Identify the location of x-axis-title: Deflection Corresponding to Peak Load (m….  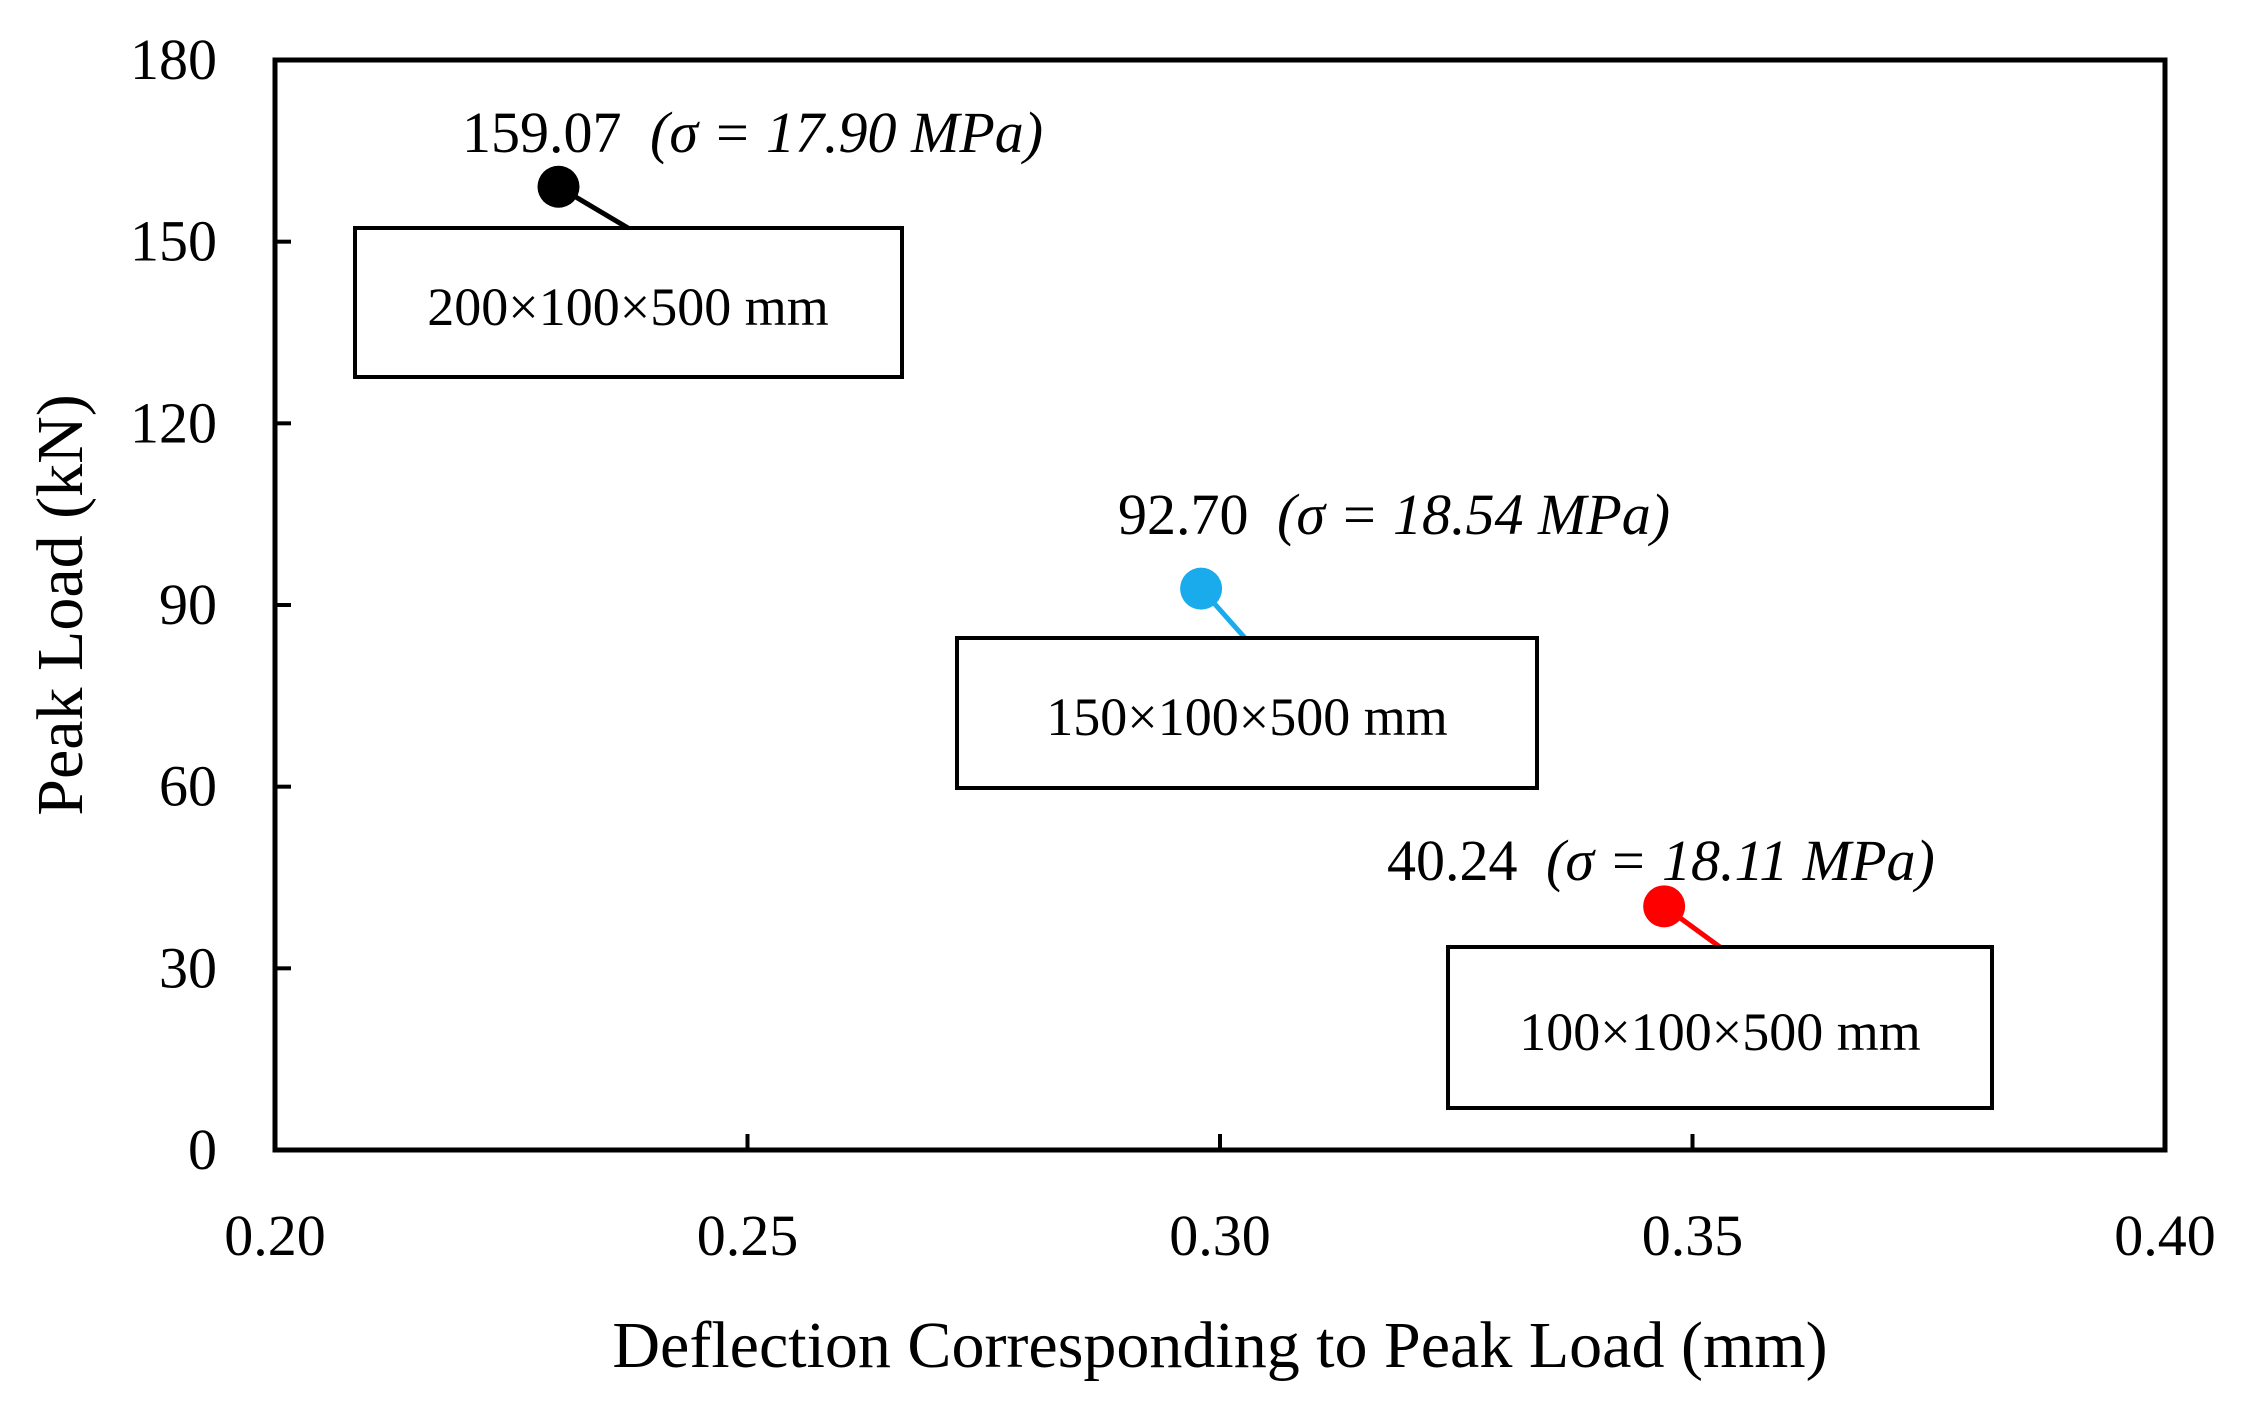
(1219, 1345).